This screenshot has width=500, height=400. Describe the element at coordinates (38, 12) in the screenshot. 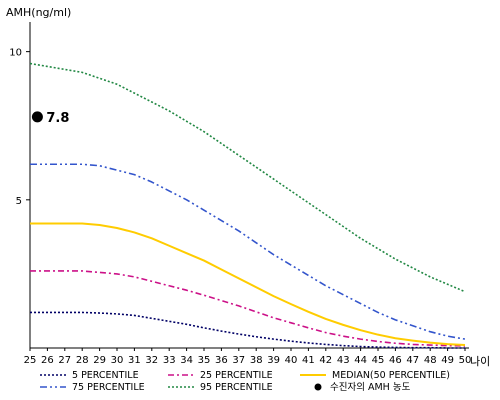

I see `y-axis-title: AMH(ng/ml)` at that location.